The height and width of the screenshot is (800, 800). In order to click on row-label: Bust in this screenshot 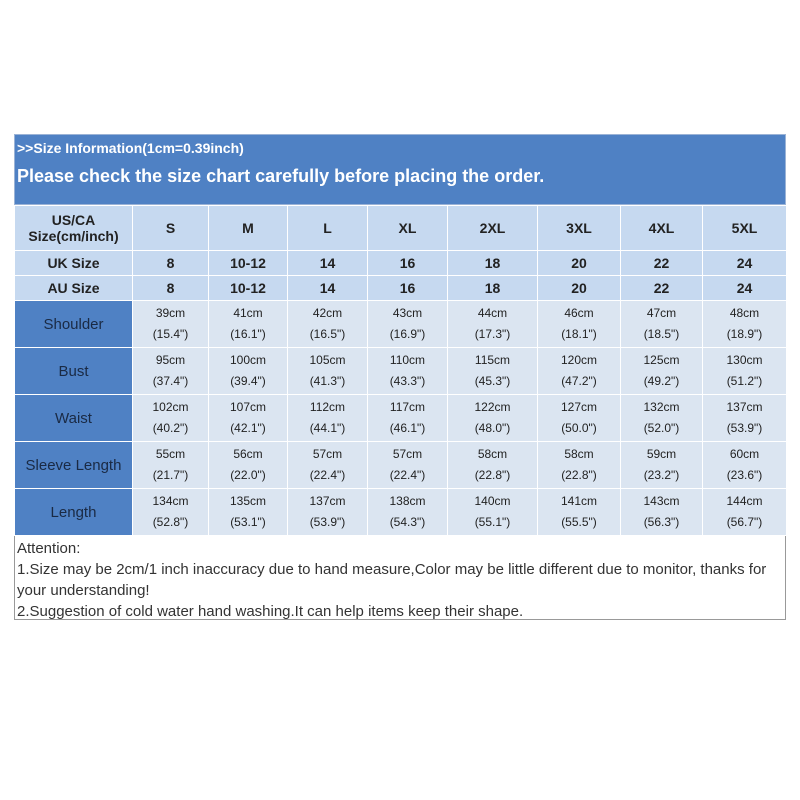, I will do `click(73, 371)`.